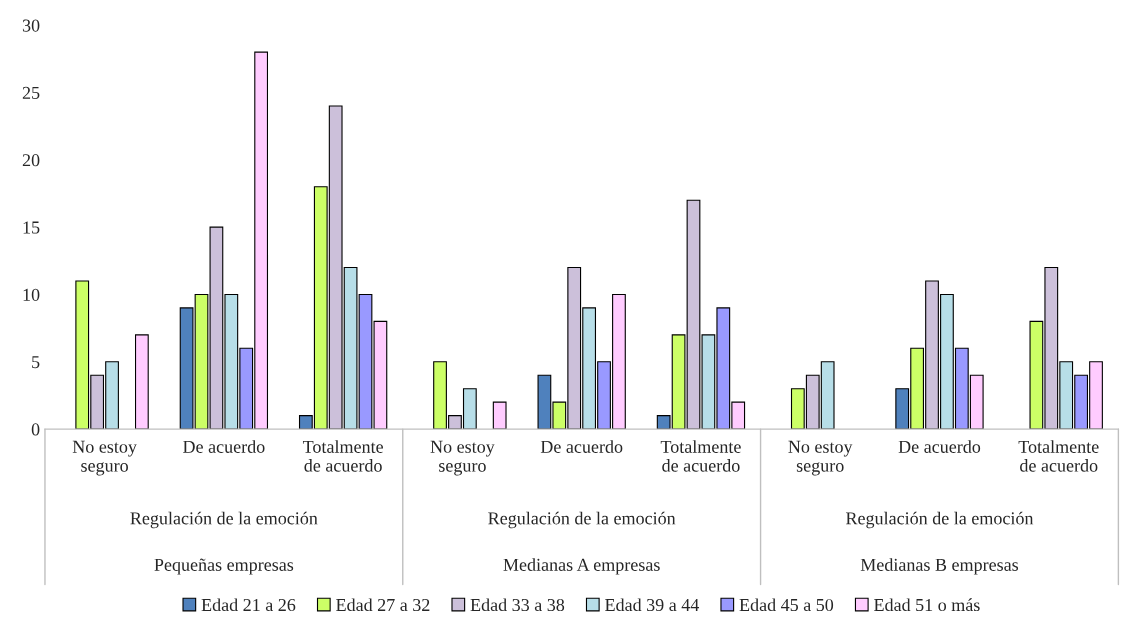 The image size is (1124, 631). I want to click on legend-label: Edad 33 a 38, so click(517, 605).